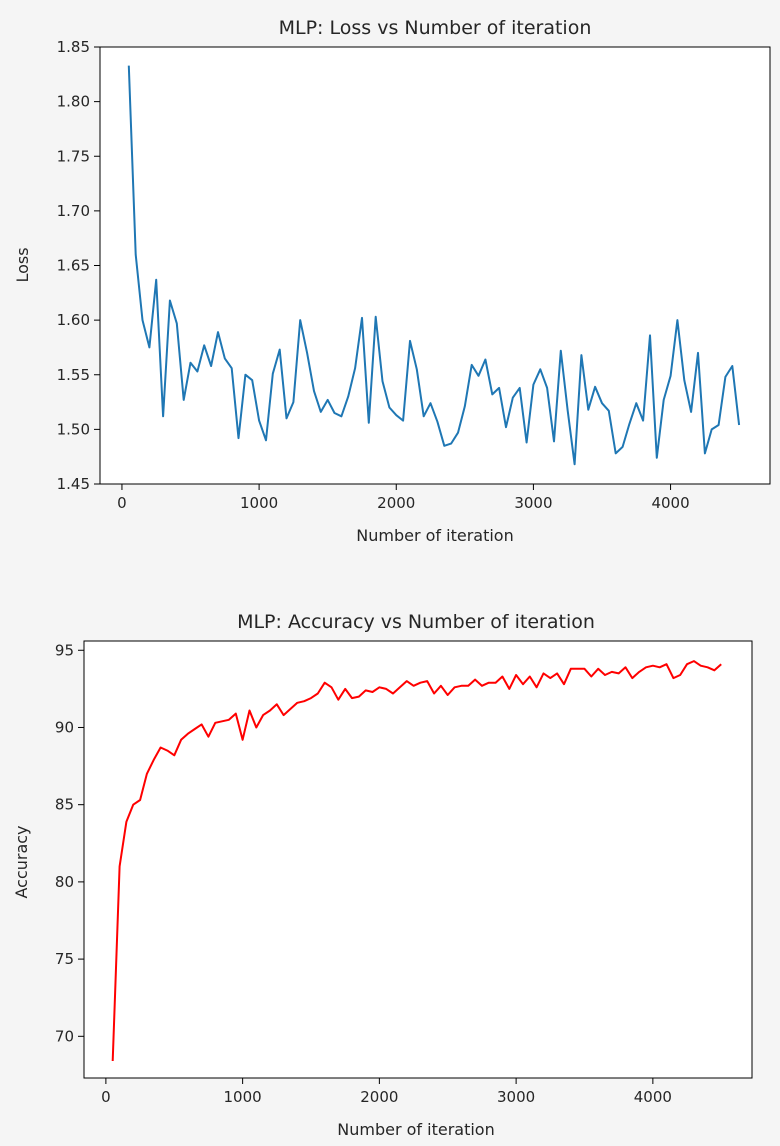  What do you see at coordinates (64, 882) in the screenshot?
I see `accuracy-y-tick-label: 80` at bounding box center [64, 882].